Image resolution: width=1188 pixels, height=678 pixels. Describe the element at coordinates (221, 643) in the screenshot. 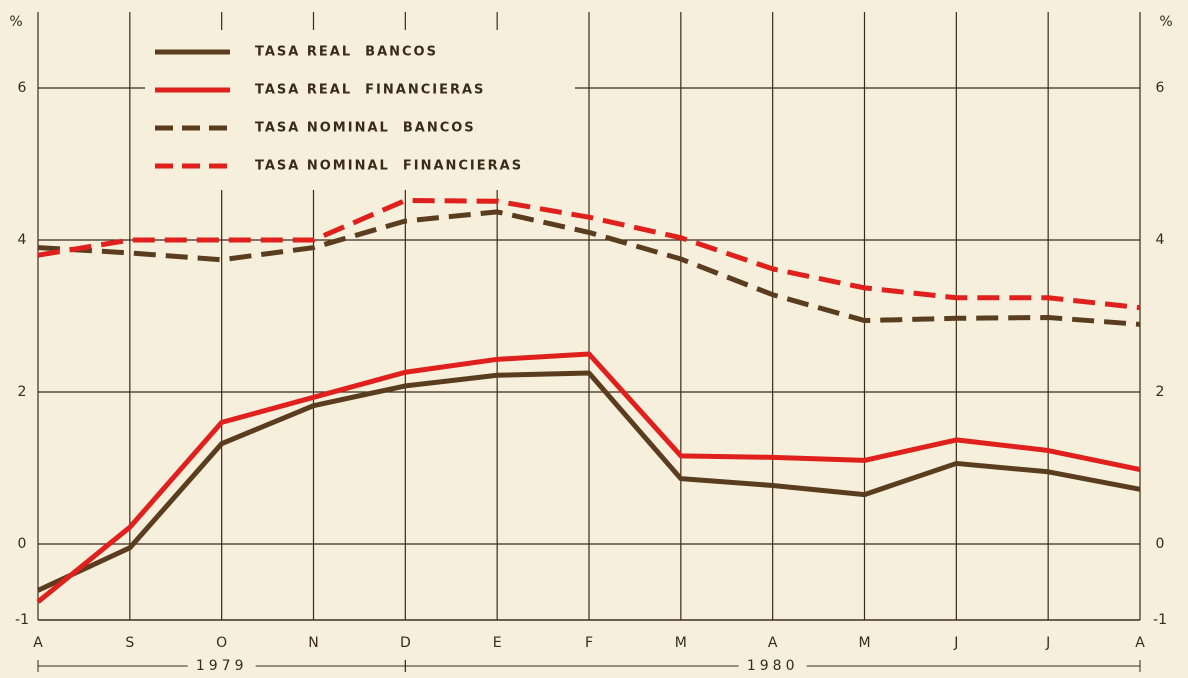

I see `x-tick-label: O` at that location.